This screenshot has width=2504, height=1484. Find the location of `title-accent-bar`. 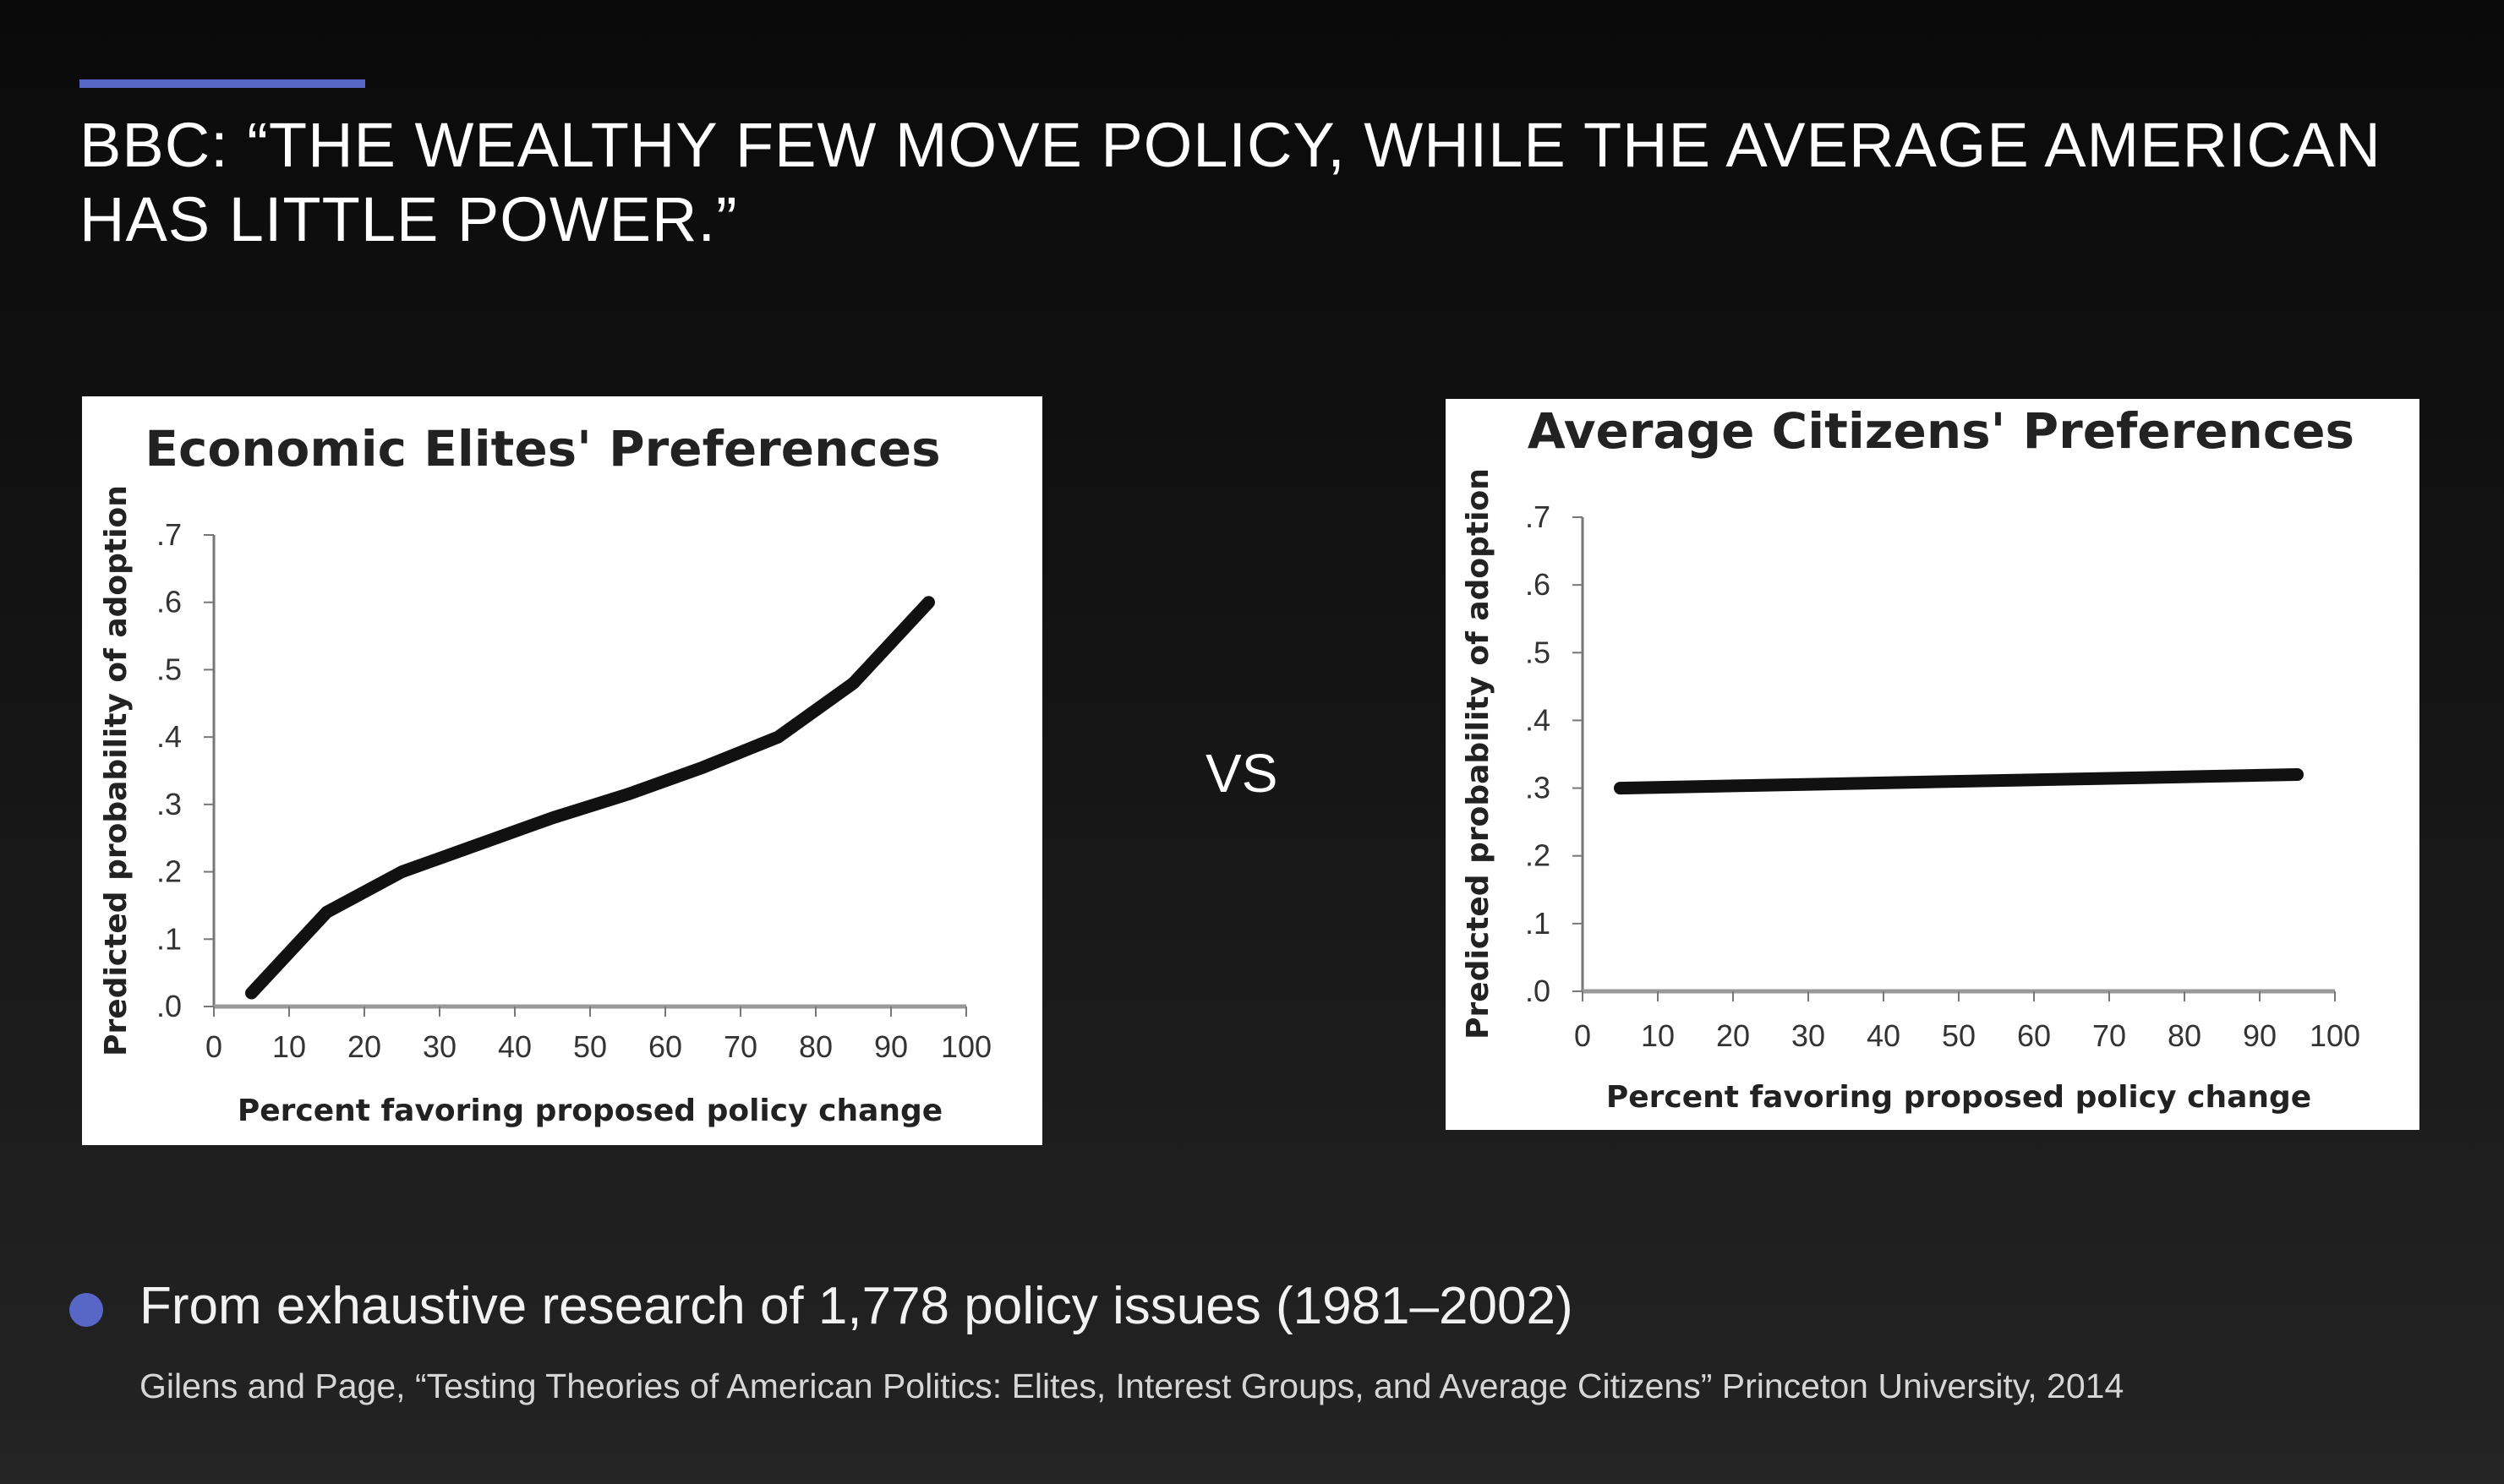

title-accent-bar is located at coordinates (222, 84).